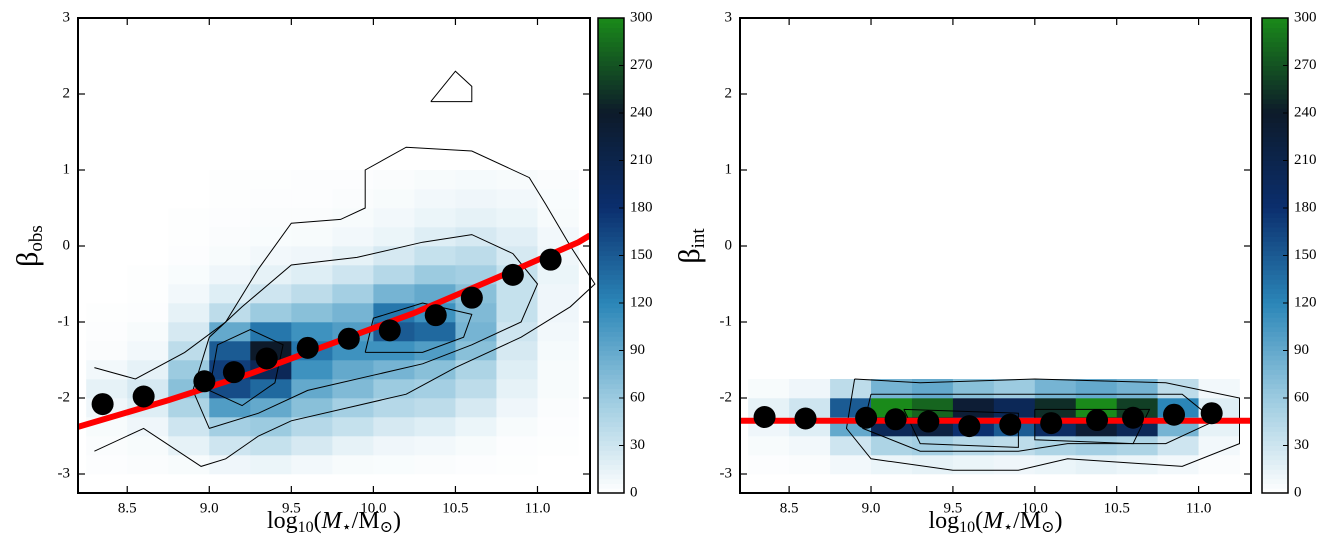  What do you see at coordinates (641, 255) in the screenshot?
I see `colorbar-tick-label: 150` at bounding box center [641, 255].